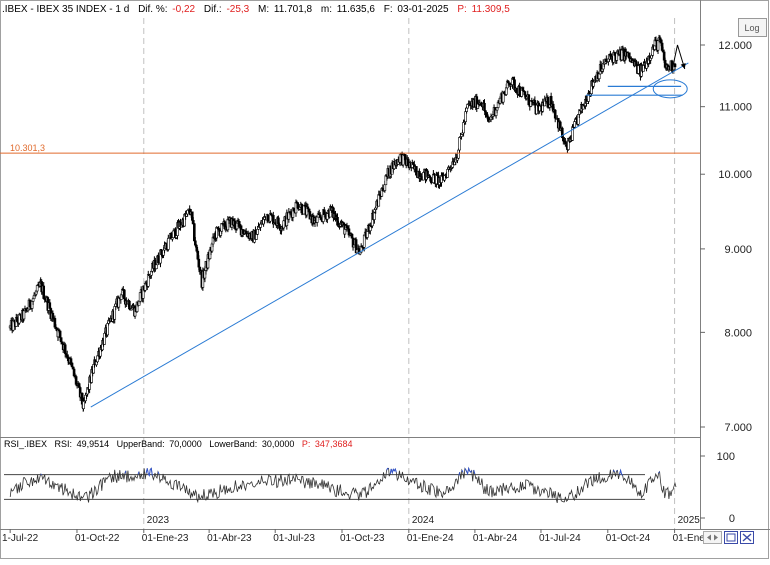 The width and height of the screenshot is (770, 565). What do you see at coordinates (293, 9) in the screenshot?
I see `max-value: 11.701,8` at bounding box center [293, 9].